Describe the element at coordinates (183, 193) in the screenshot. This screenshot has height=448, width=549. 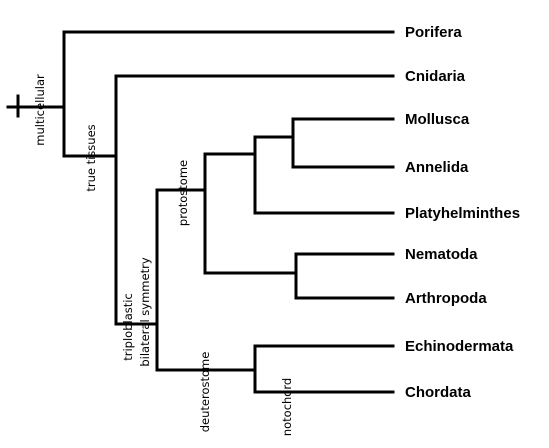
I see `trait-protostome: protostome` at that location.